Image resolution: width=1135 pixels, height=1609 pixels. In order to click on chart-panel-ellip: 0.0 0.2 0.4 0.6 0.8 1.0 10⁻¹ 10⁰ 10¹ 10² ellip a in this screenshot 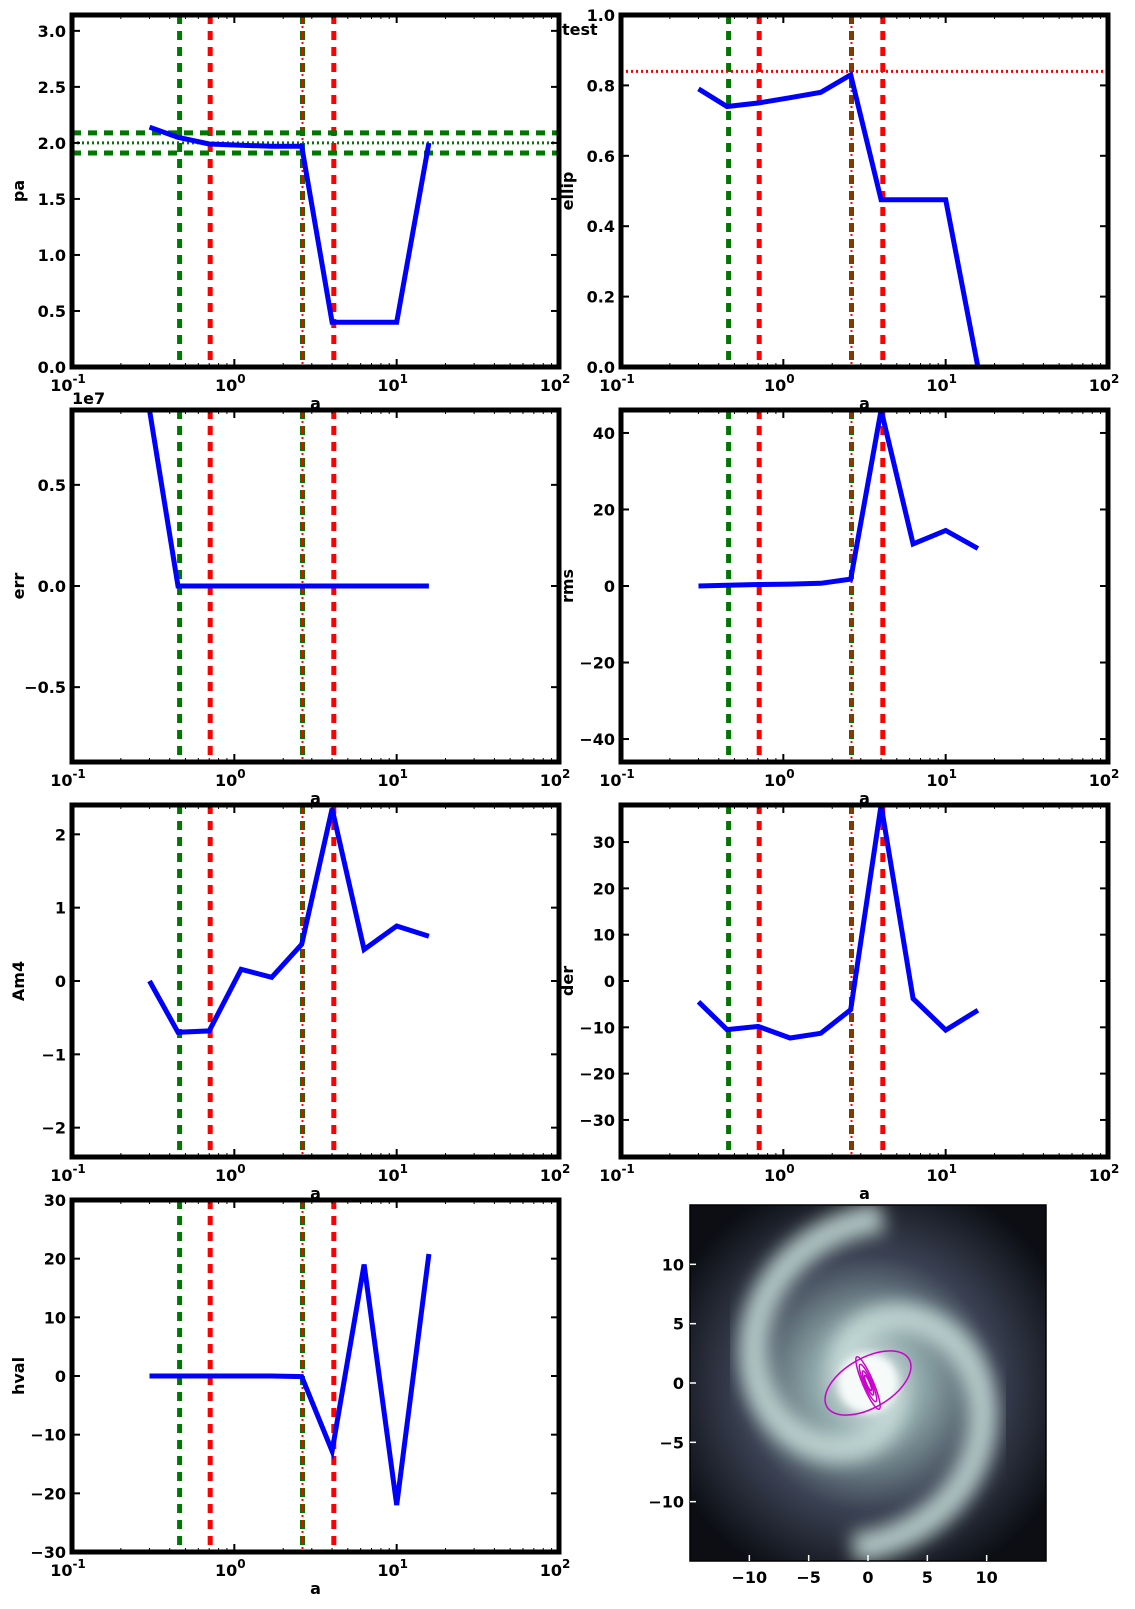, I will do `click(838, 209)`.